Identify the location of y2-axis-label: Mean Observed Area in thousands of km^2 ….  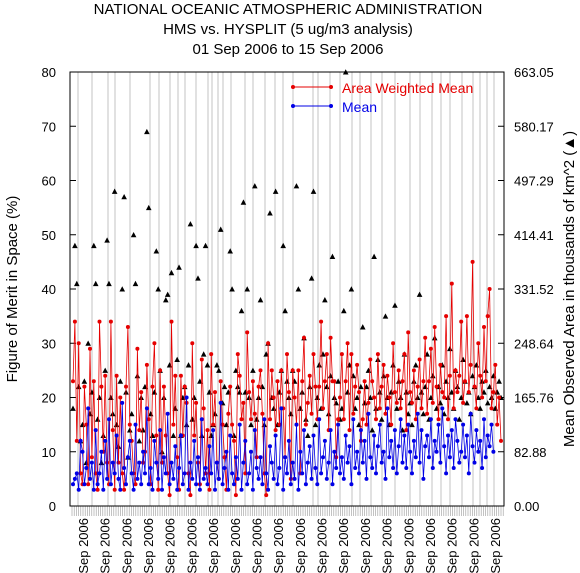
(569, 289).